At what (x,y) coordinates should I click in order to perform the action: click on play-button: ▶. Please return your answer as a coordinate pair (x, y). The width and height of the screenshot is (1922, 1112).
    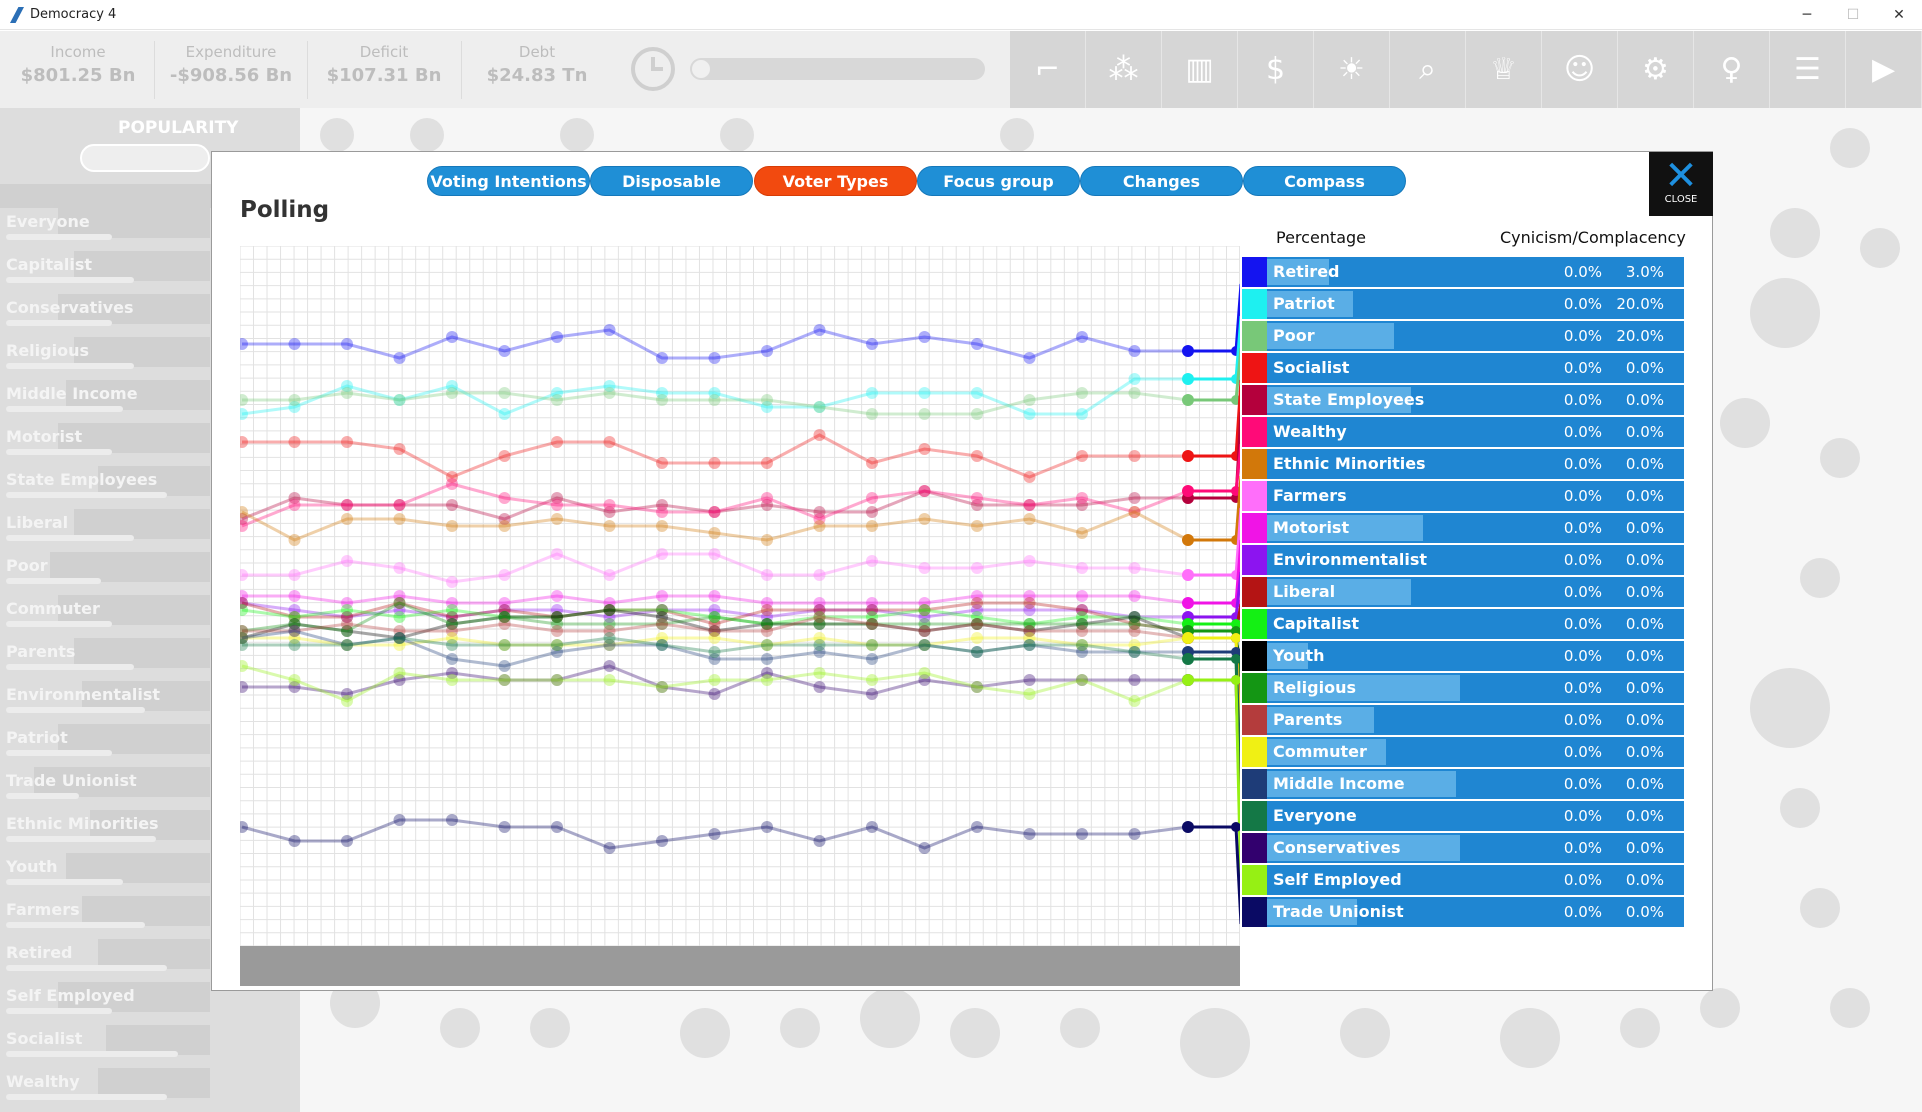
    Looking at the image, I should click on (1884, 69).